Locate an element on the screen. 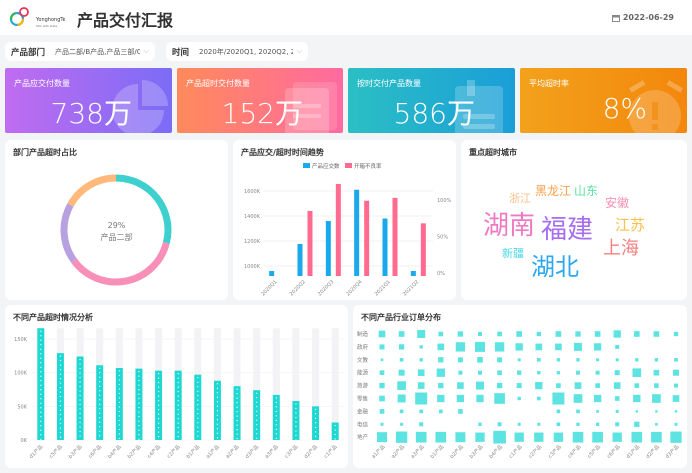 This screenshot has height=473, width=692. legend-label: 产品应交数 is located at coordinates (326, 166).